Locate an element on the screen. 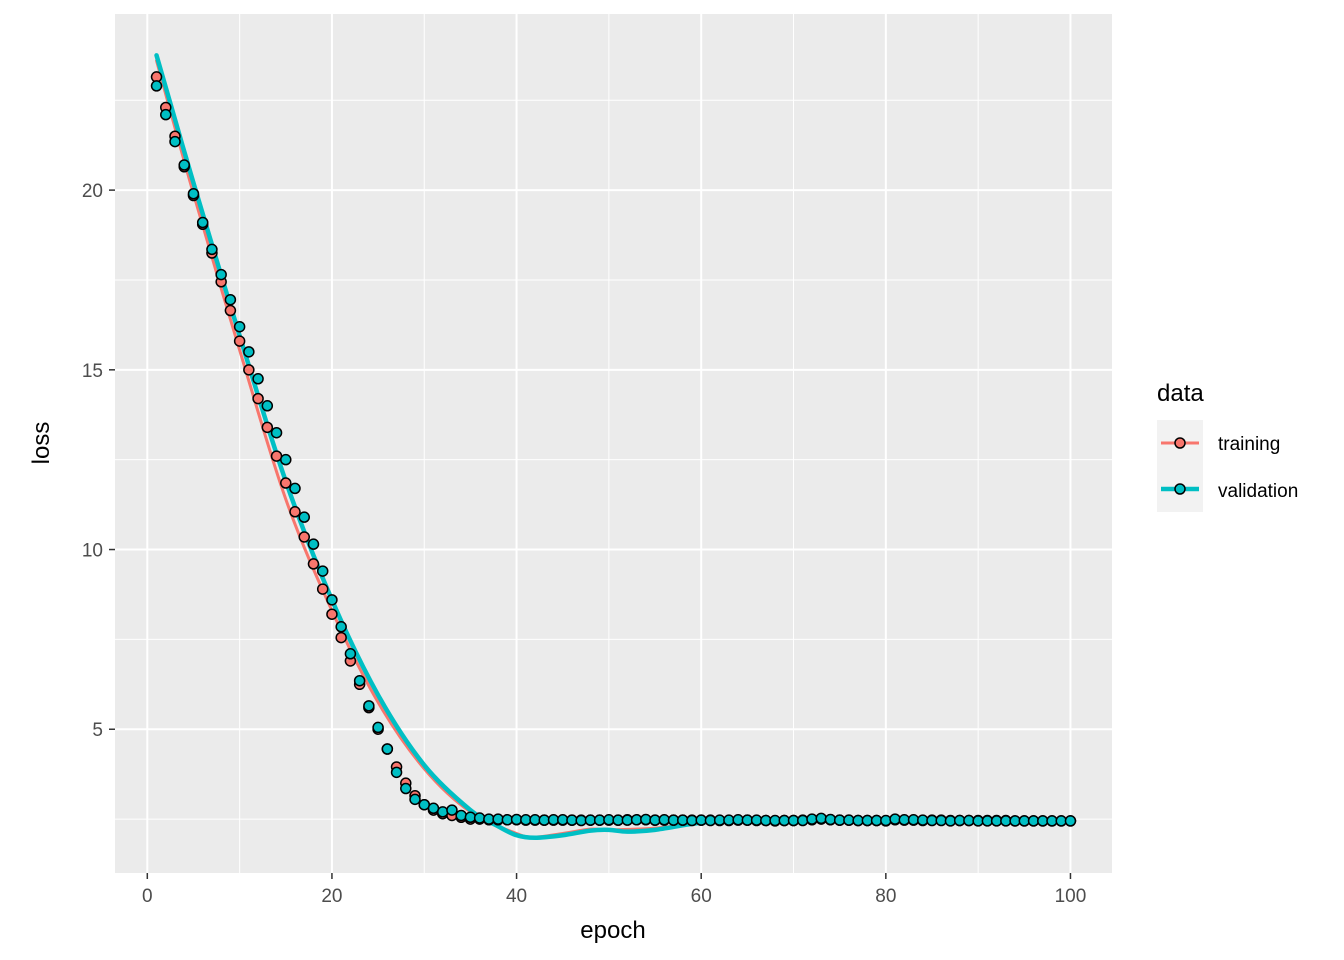 The height and width of the screenshot is (960, 1344). x-tick-label: 40 is located at coordinates (516, 896).